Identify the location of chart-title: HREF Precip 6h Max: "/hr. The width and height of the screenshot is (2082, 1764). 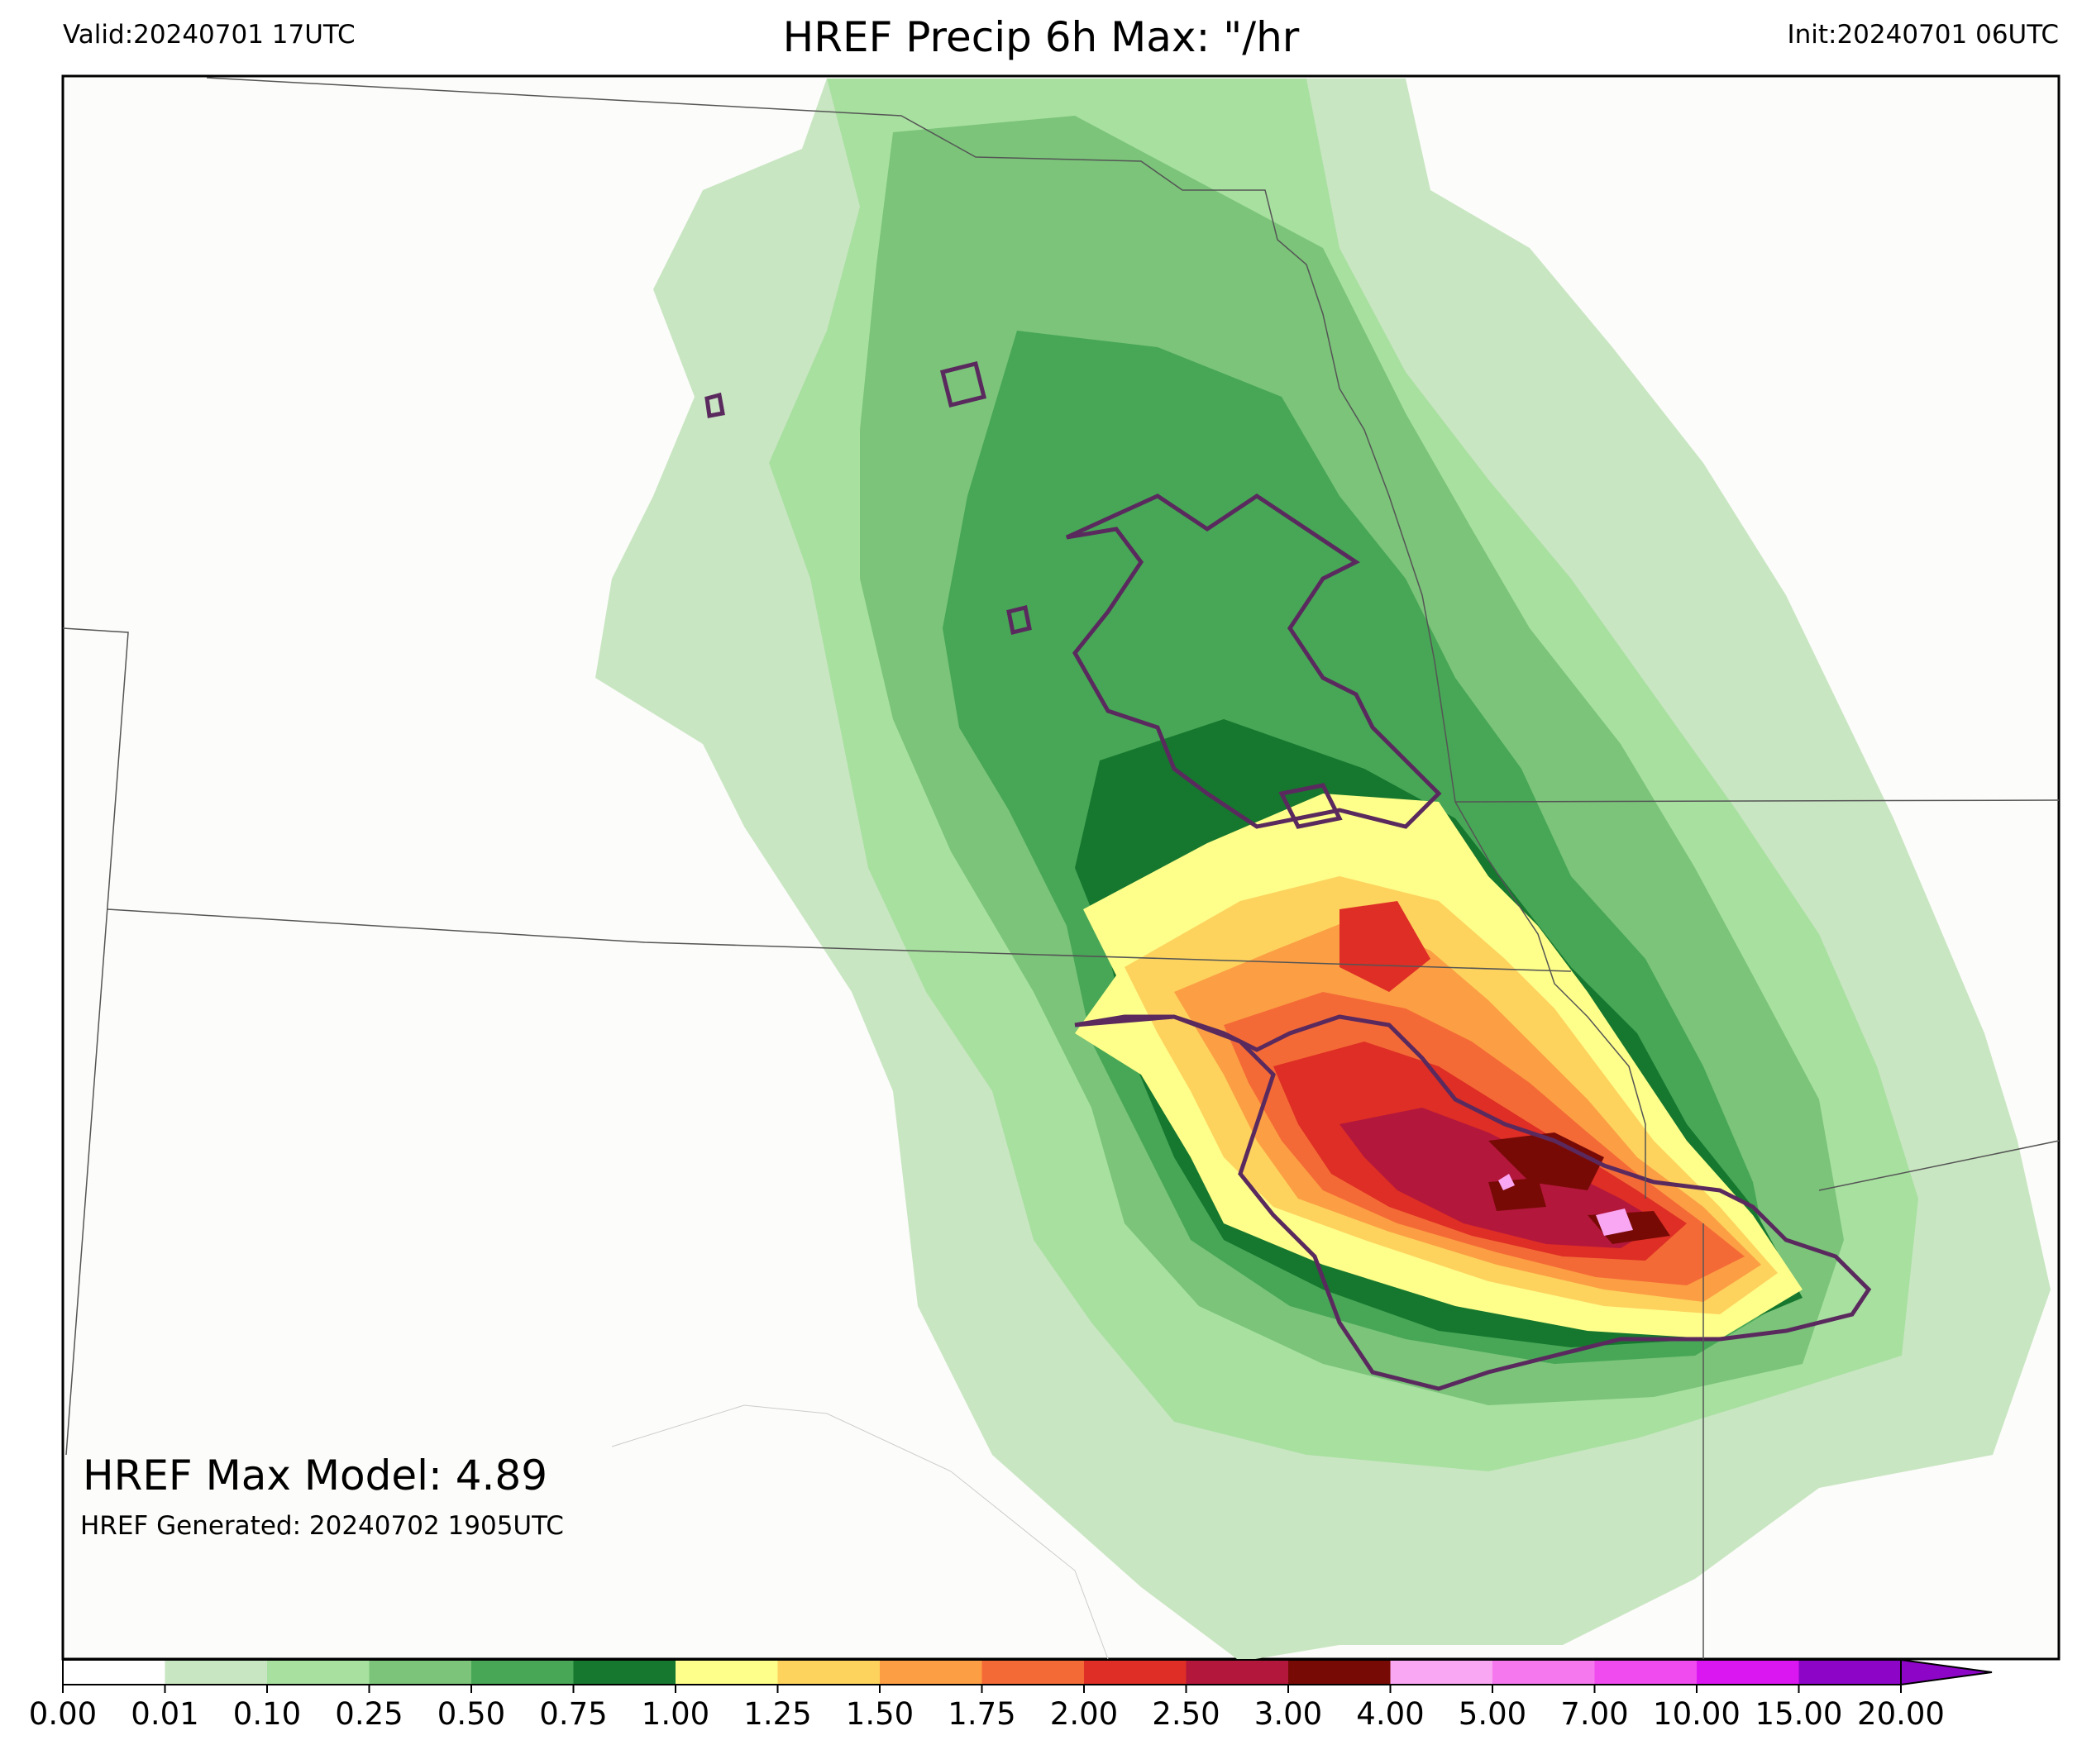
(1041, 37).